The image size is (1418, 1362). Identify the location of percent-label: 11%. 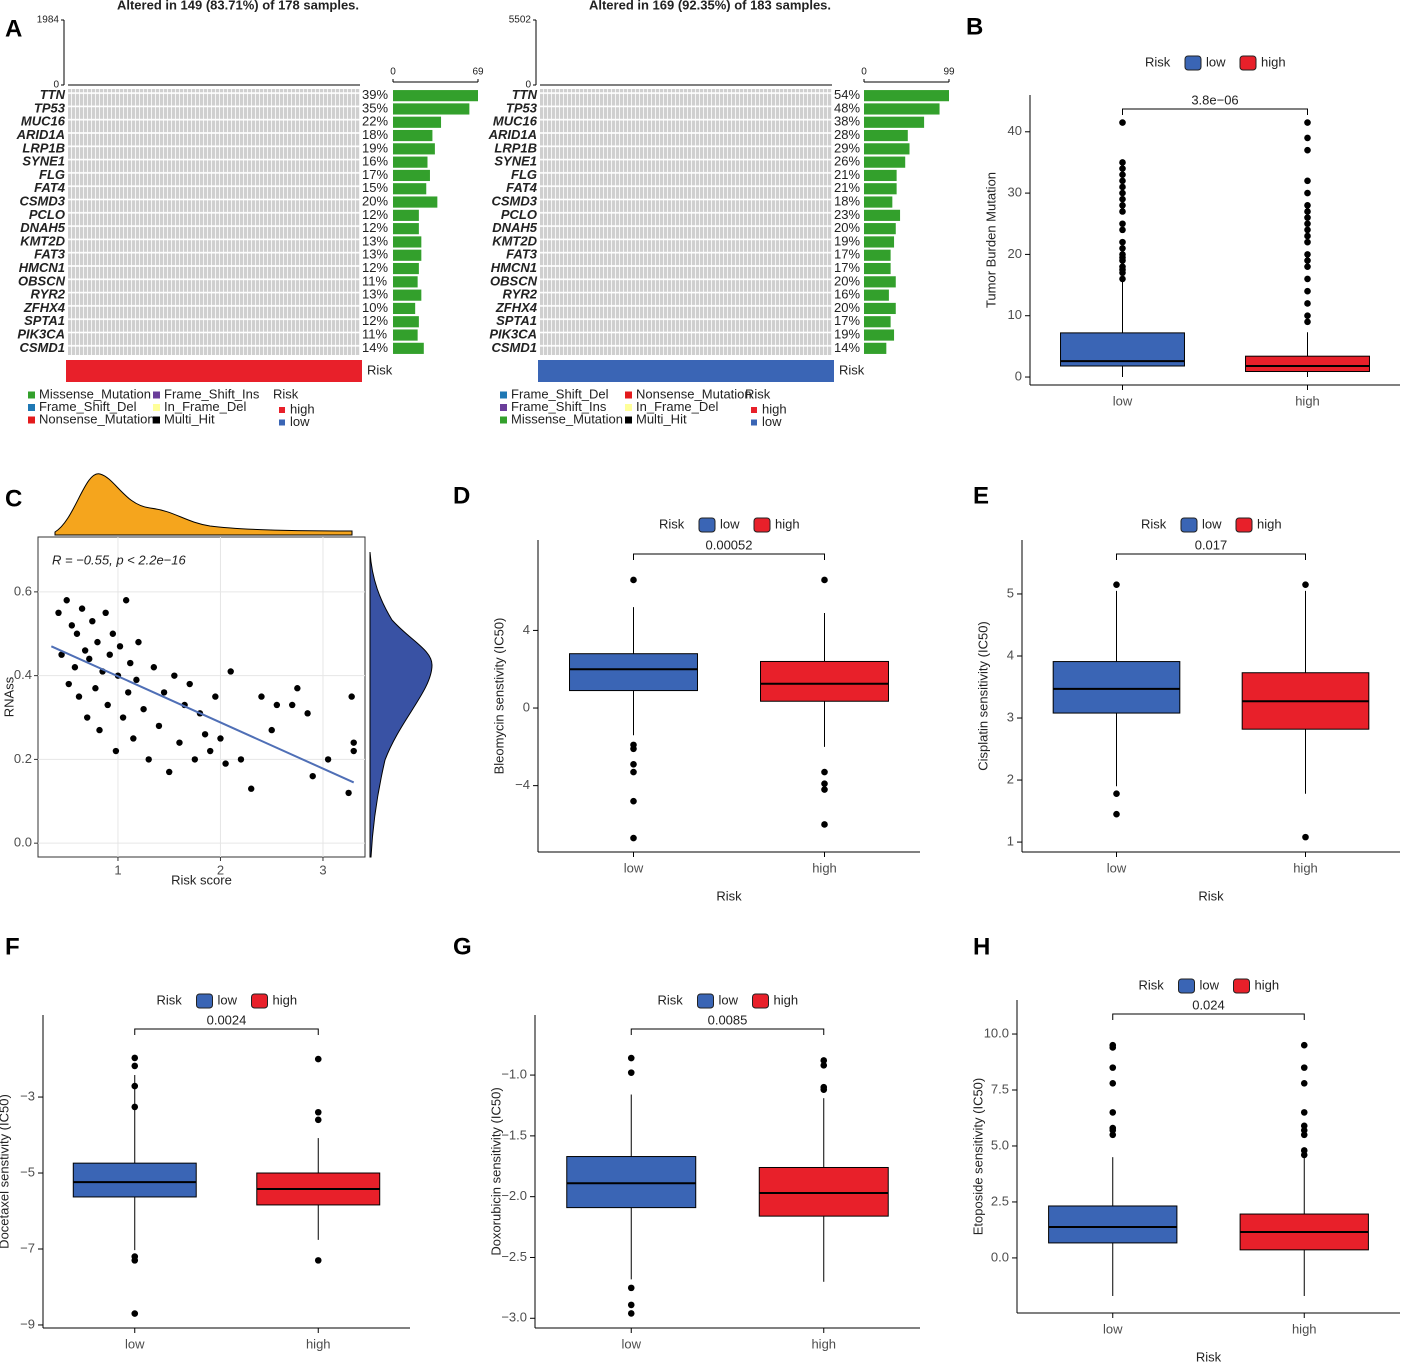
(374, 280).